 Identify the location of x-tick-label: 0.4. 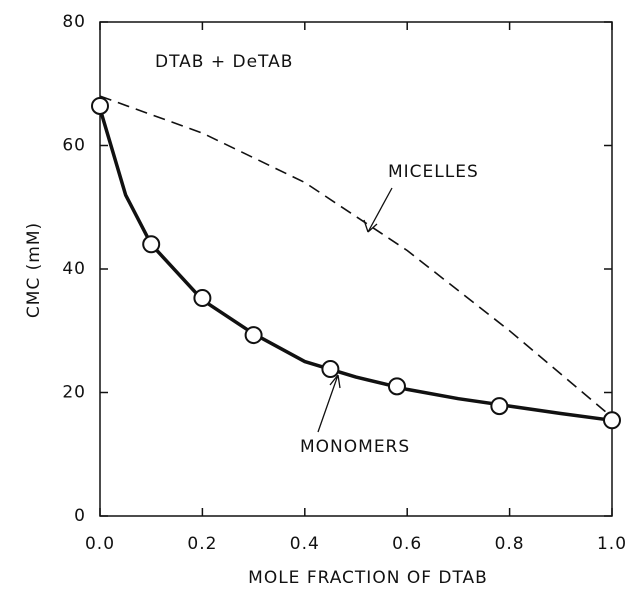
(305, 544).